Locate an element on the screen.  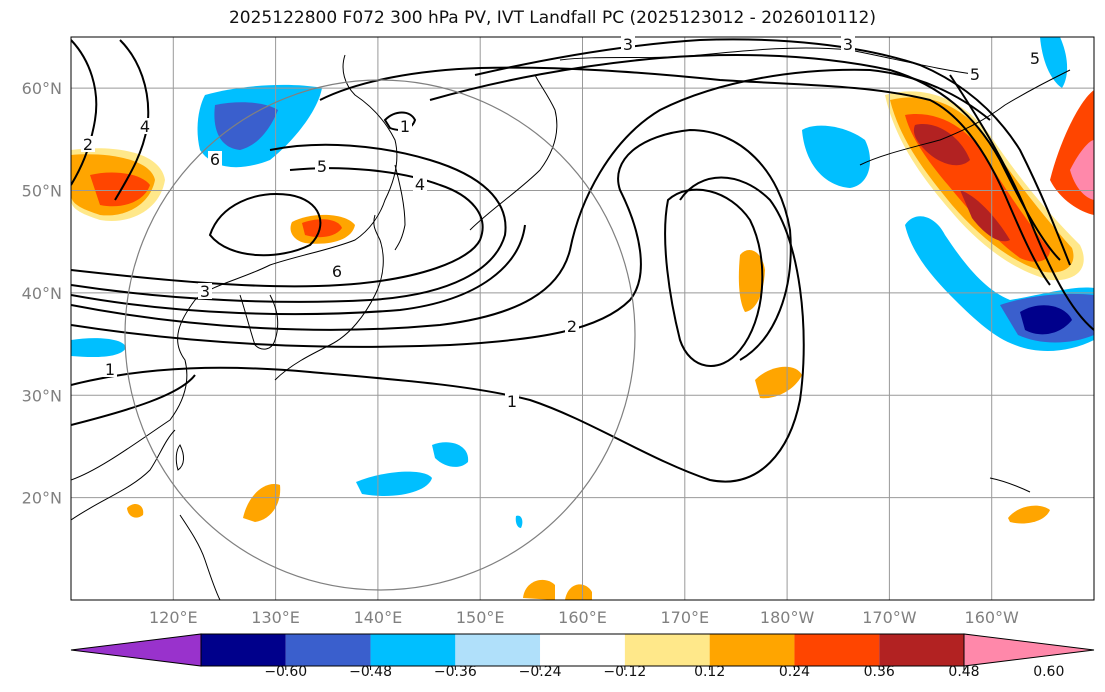
coastline-kamchatka is located at coordinates (513, 152).